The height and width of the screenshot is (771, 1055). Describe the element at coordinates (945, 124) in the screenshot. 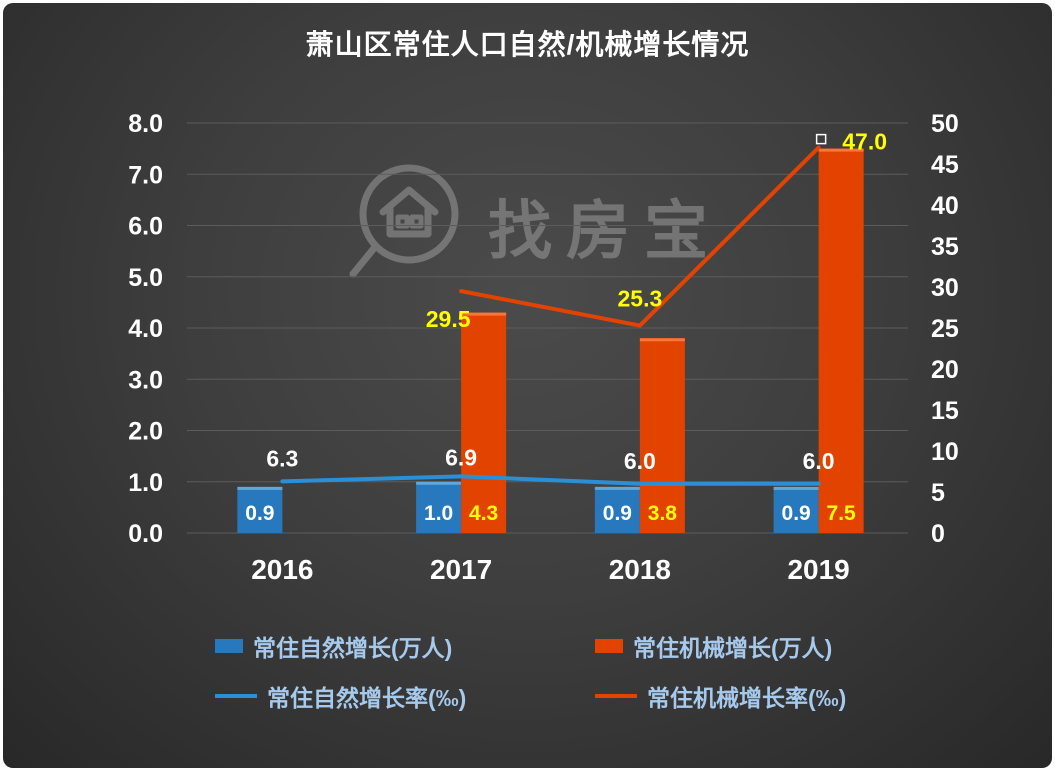

I see `svg-text: 50` at that location.